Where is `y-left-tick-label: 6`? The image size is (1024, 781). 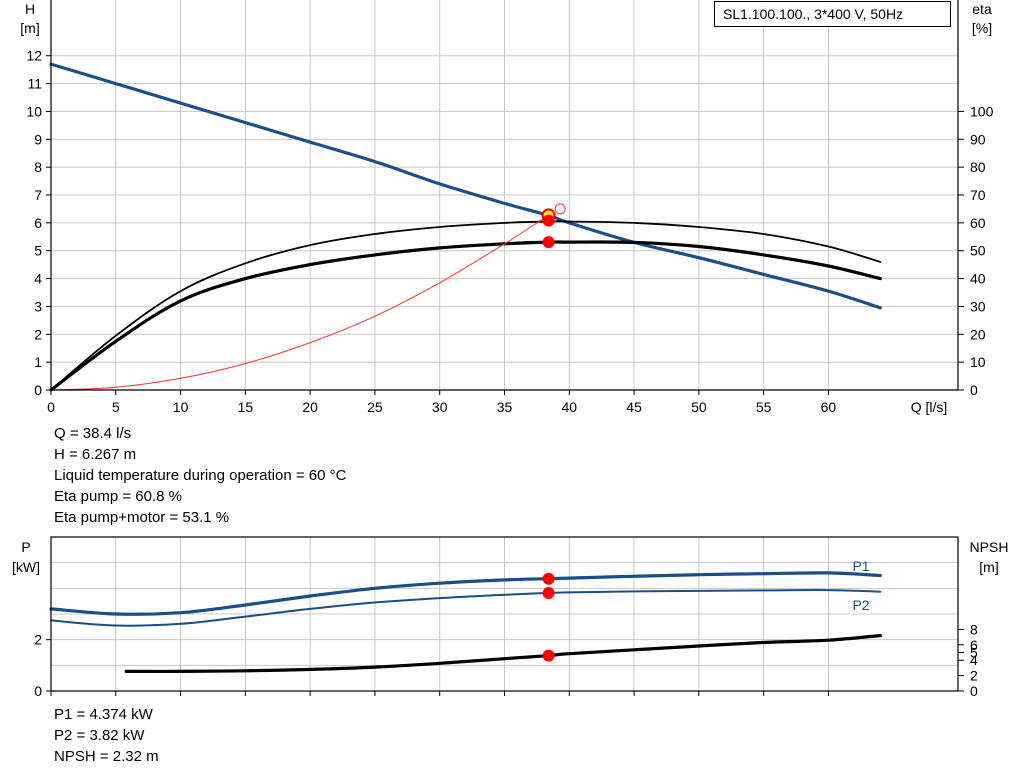
y-left-tick-label: 6 is located at coordinates (38, 223).